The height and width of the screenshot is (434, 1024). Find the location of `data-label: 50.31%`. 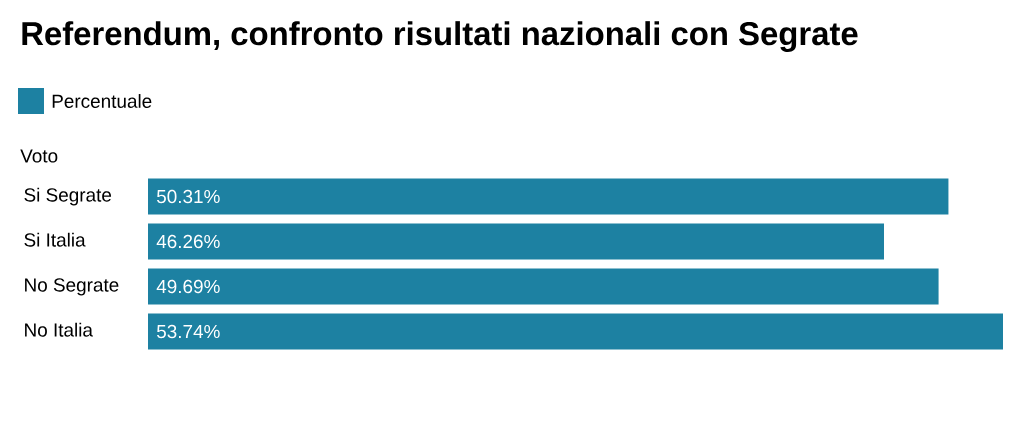

data-label: 50.31% is located at coordinates (188, 196).